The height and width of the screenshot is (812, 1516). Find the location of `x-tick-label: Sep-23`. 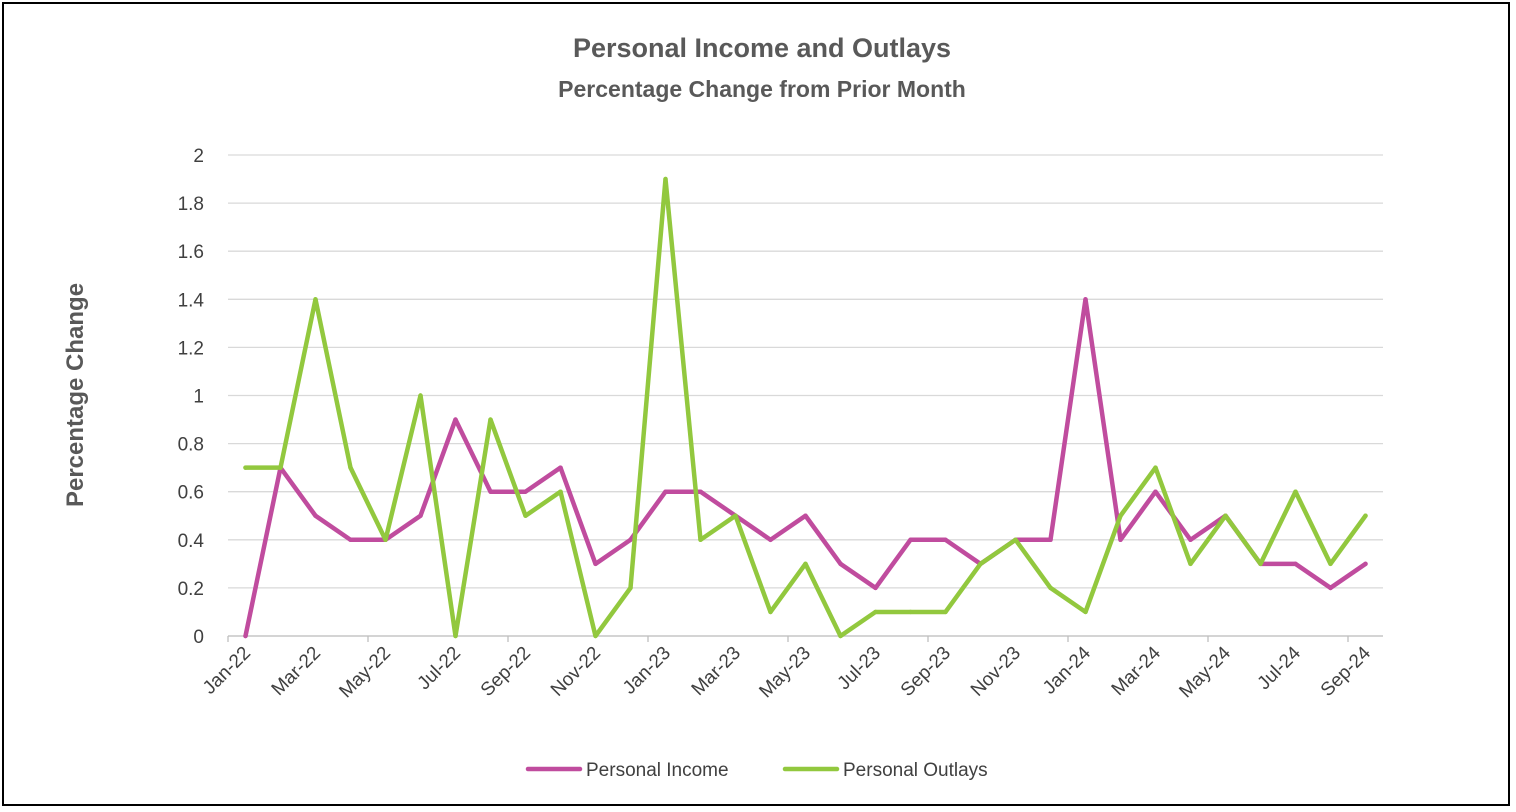

x-tick-label: Sep-23 is located at coordinates (926, 672).